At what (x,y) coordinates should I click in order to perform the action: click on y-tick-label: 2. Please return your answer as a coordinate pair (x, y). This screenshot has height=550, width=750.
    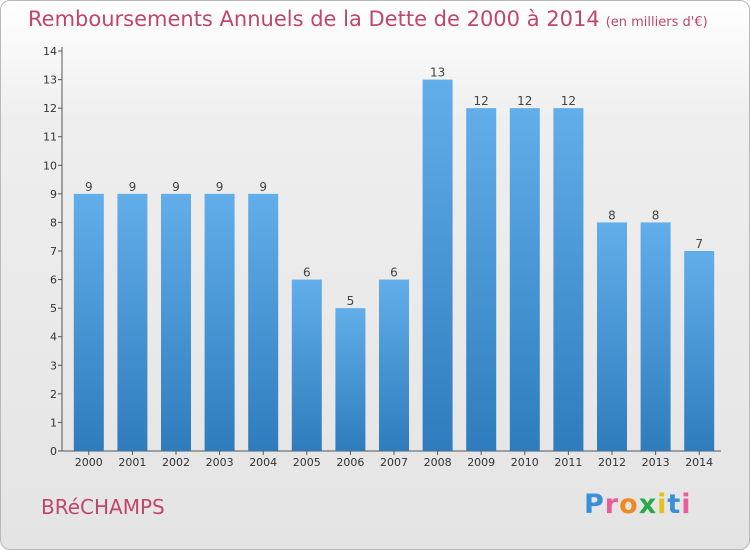
    Looking at the image, I should click on (53, 394).